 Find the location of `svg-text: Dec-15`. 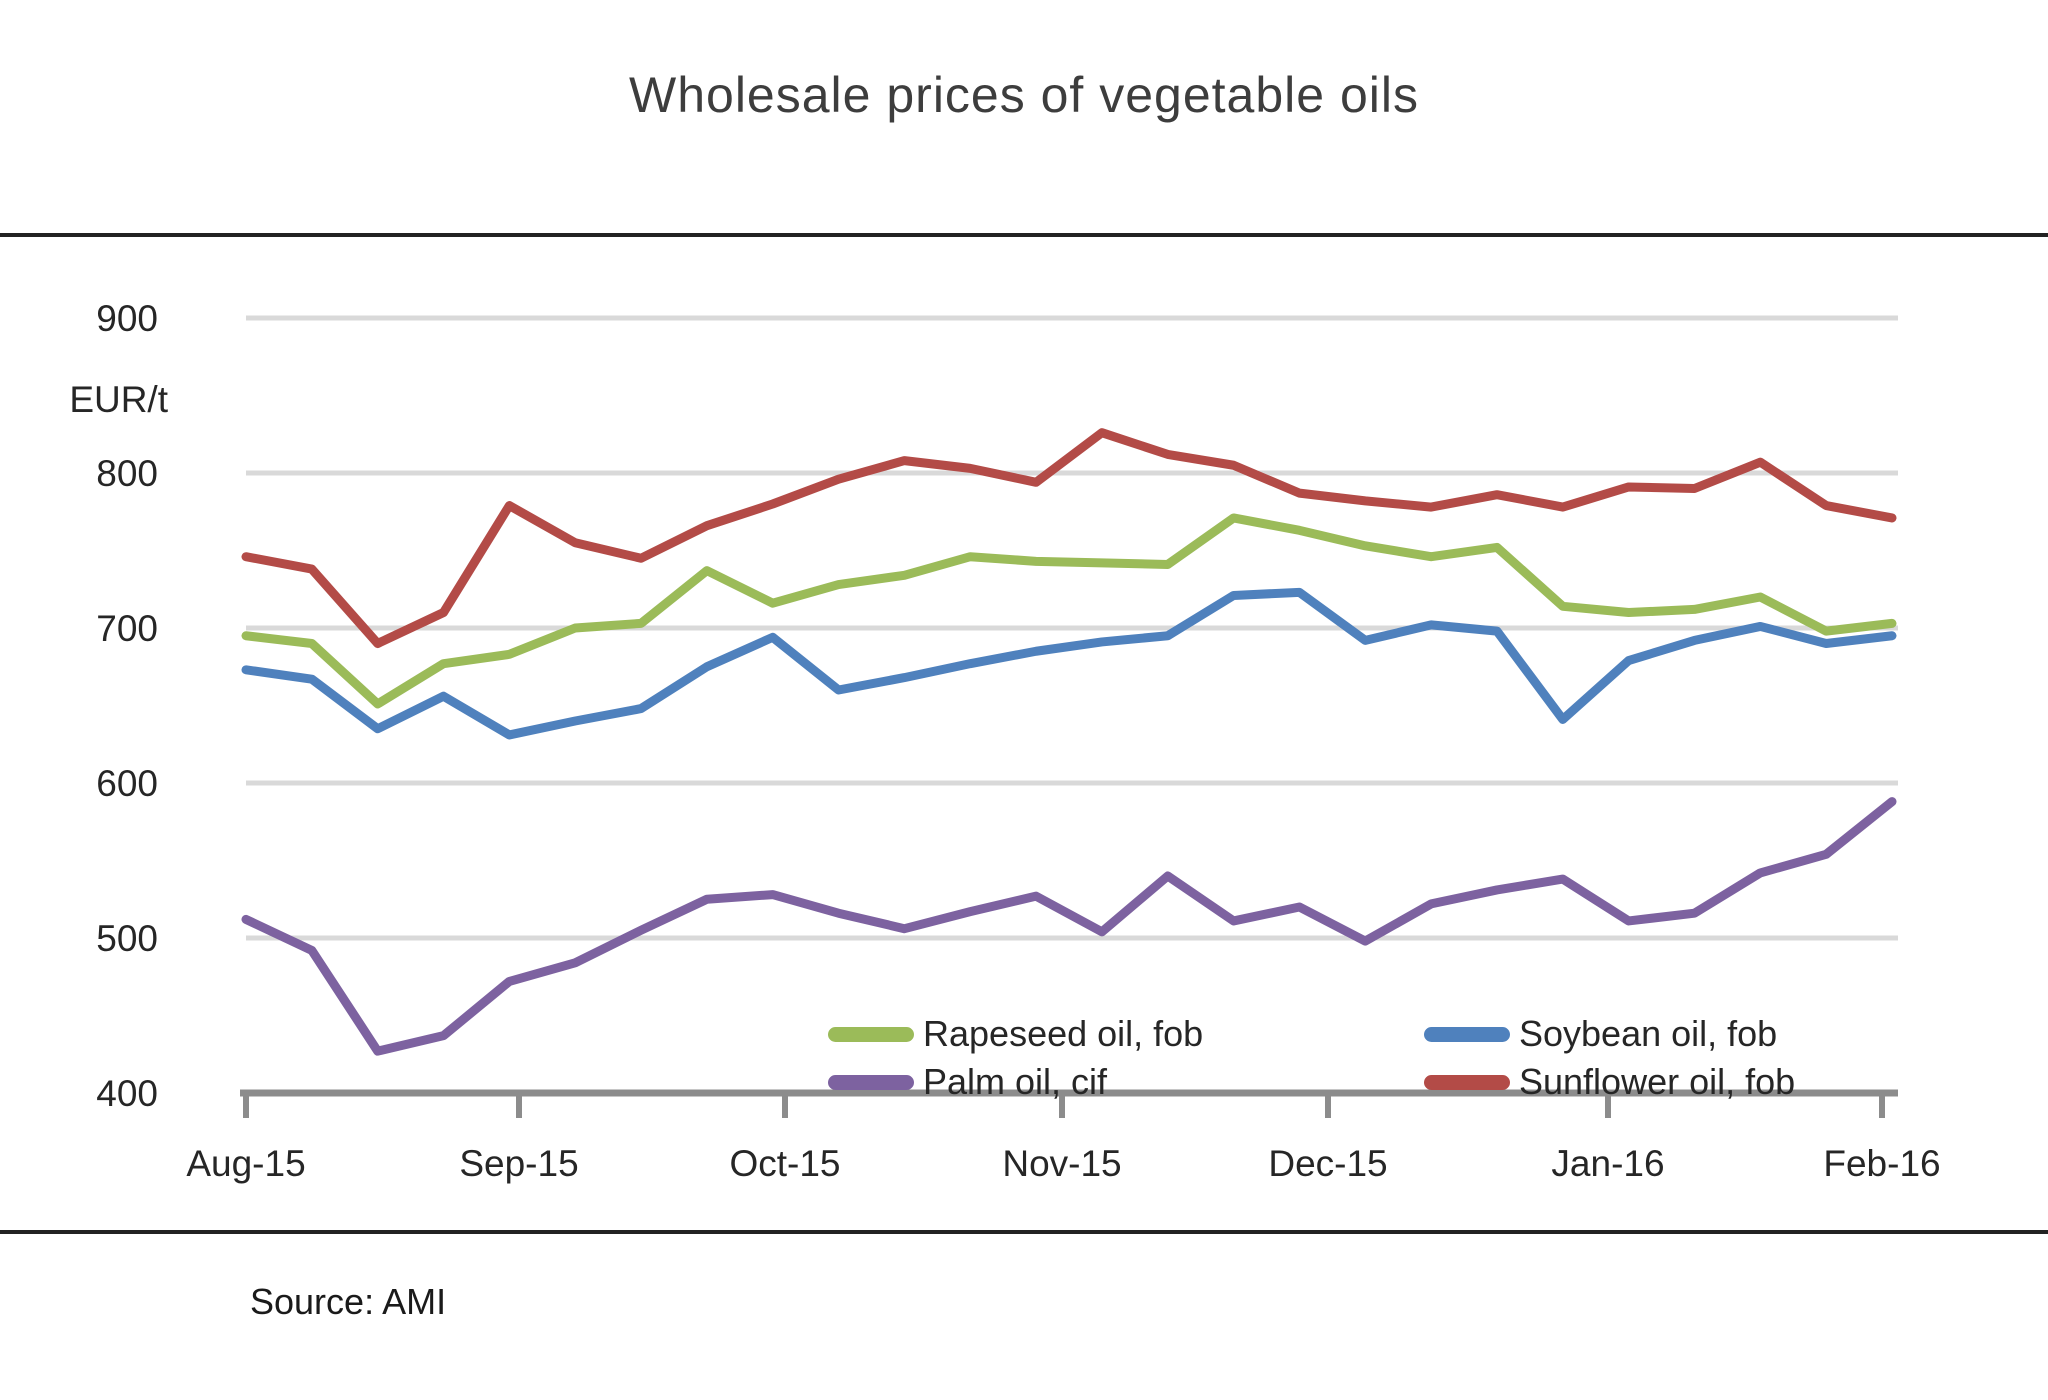

svg-text: Dec-15 is located at coordinates (1327, 1163).